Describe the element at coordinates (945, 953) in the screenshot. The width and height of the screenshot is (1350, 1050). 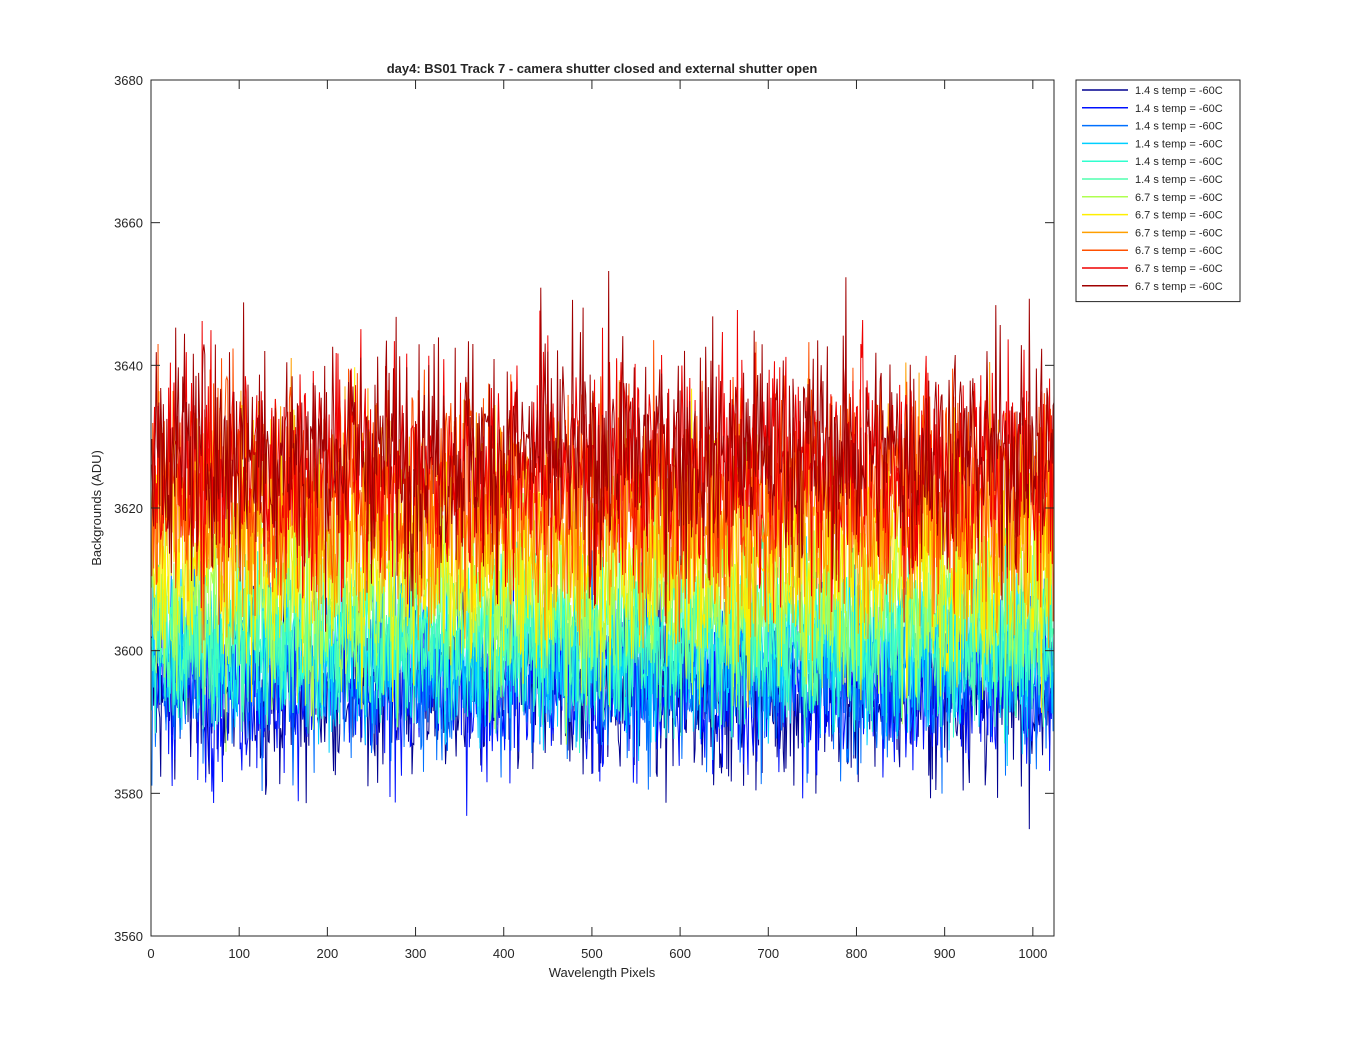
I see `x-tick-label: 900` at that location.